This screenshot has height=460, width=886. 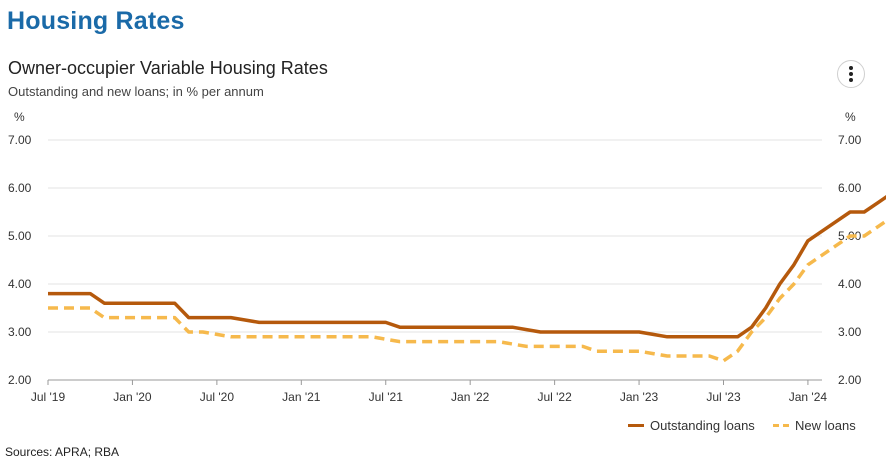 What do you see at coordinates (808, 397) in the screenshot?
I see `x-tick-label: Jan '24` at bounding box center [808, 397].